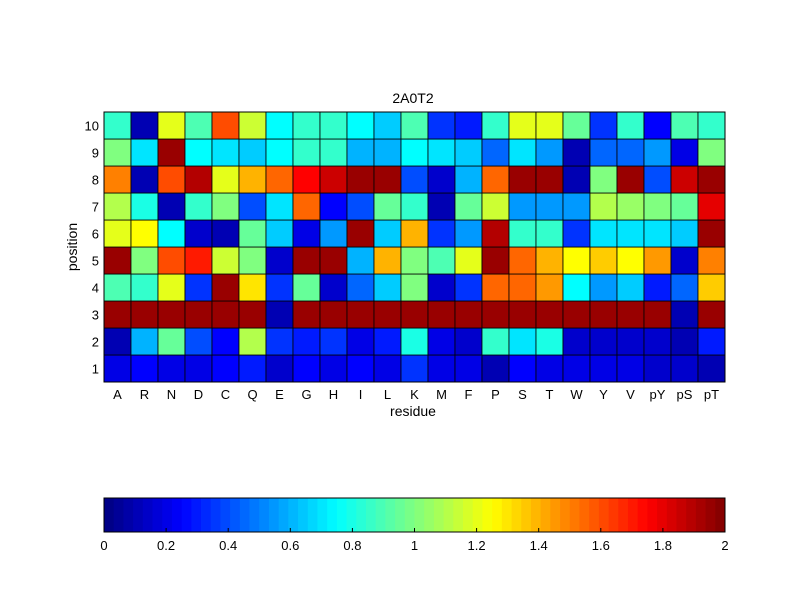 Image resolution: width=800 pixels, height=600 pixels. What do you see at coordinates (95, 180) in the screenshot?
I see `y-tick-label: 8` at bounding box center [95, 180].